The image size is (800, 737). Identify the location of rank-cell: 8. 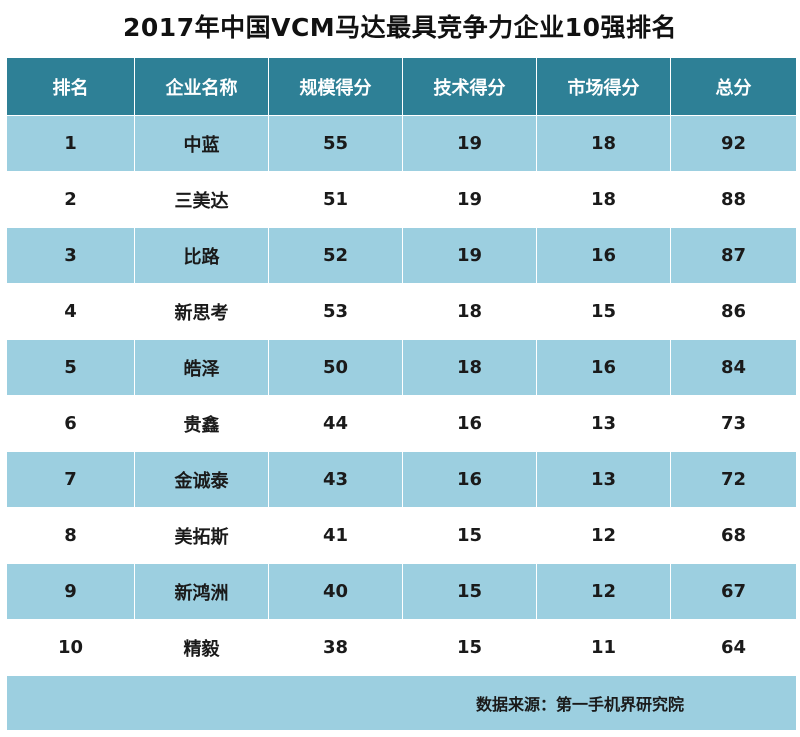
(70, 535).